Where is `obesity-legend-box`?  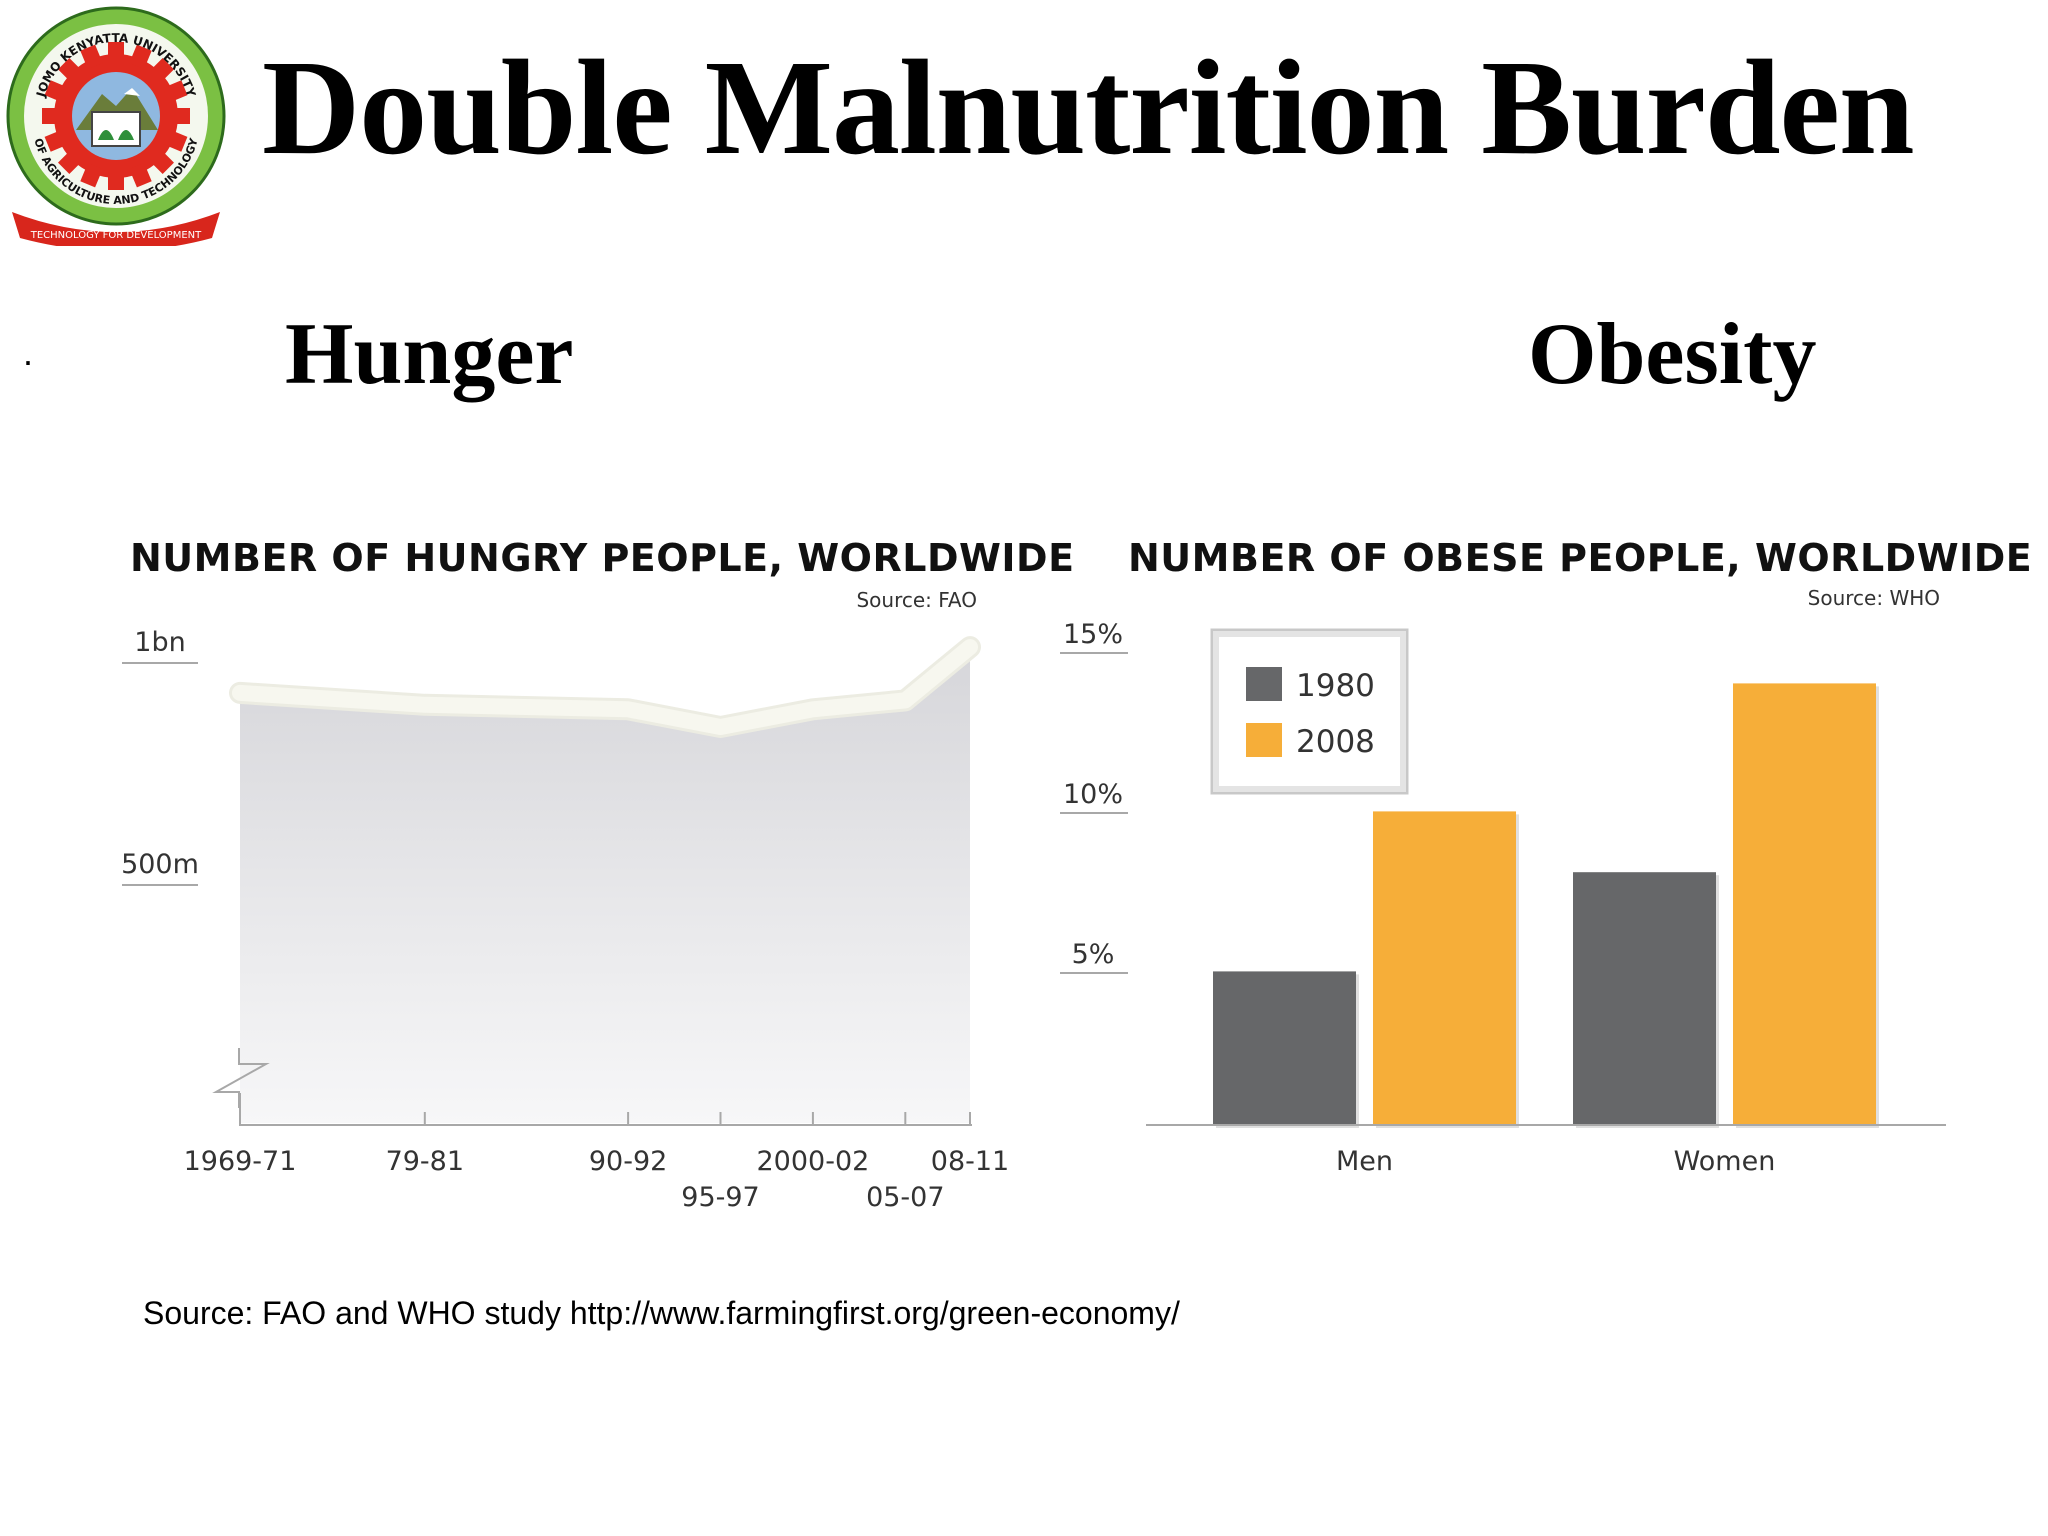 obesity-legend-box is located at coordinates (1309, 711).